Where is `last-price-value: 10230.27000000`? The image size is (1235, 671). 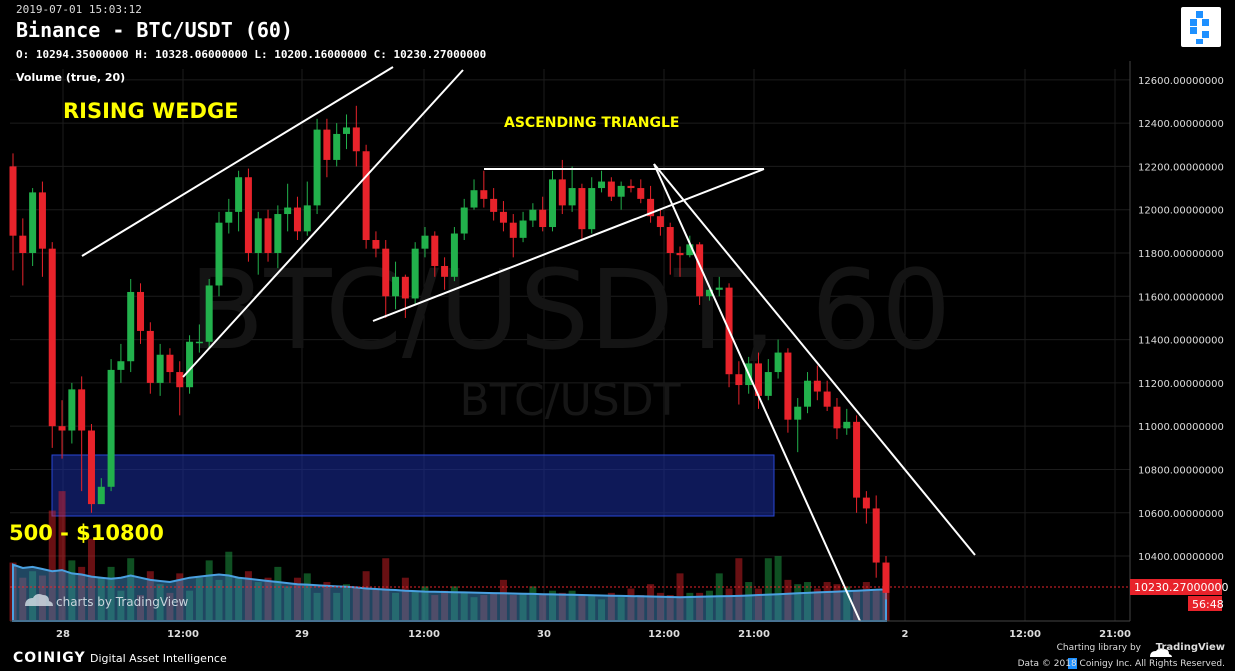 last-price-value: 10230.27000000 is located at coordinates (1181, 587).